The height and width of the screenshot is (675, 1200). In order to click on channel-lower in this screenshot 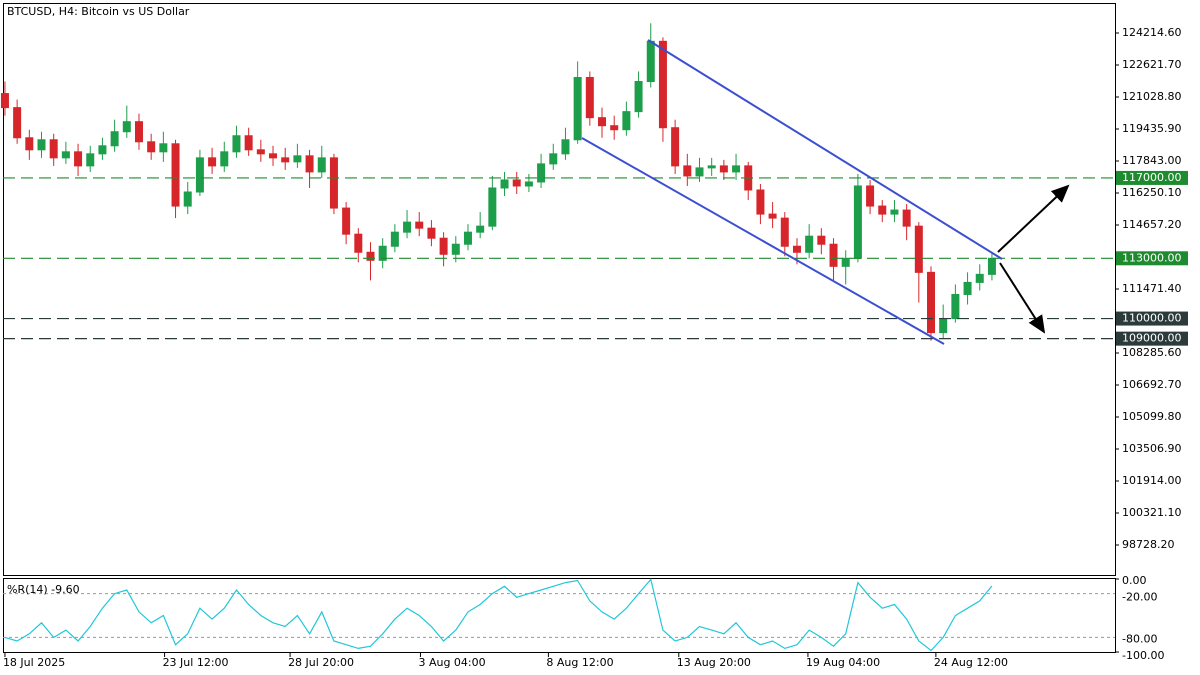, I will do `click(763, 241)`.